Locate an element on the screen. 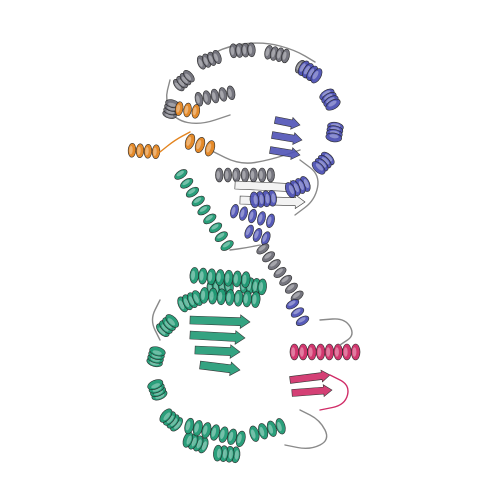 Image resolution: width=500 pixels, height=500 pixels. pink-domain is located at coordinates (325, 364).